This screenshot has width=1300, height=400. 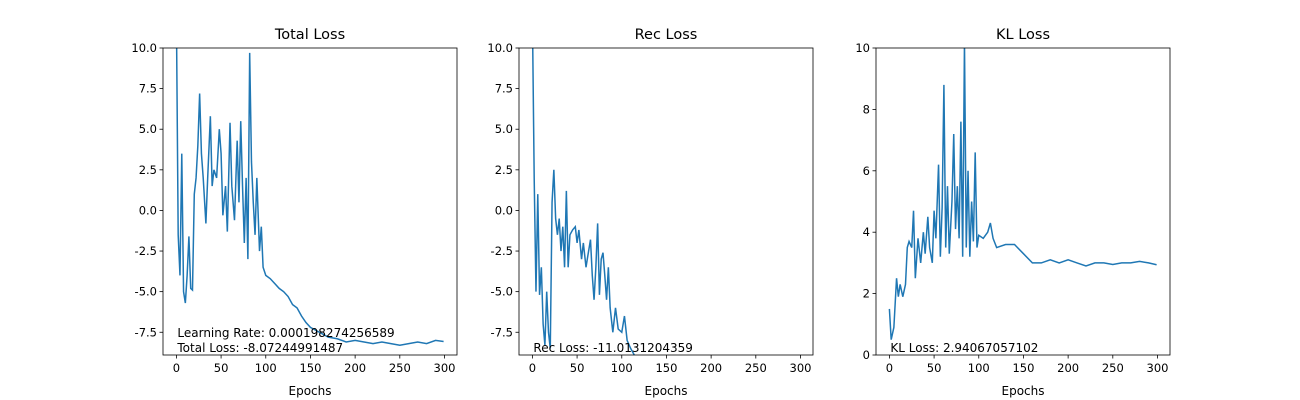 I want to click on annotation: KL Loss: 2.94067057102, so click(x=964, y=348).